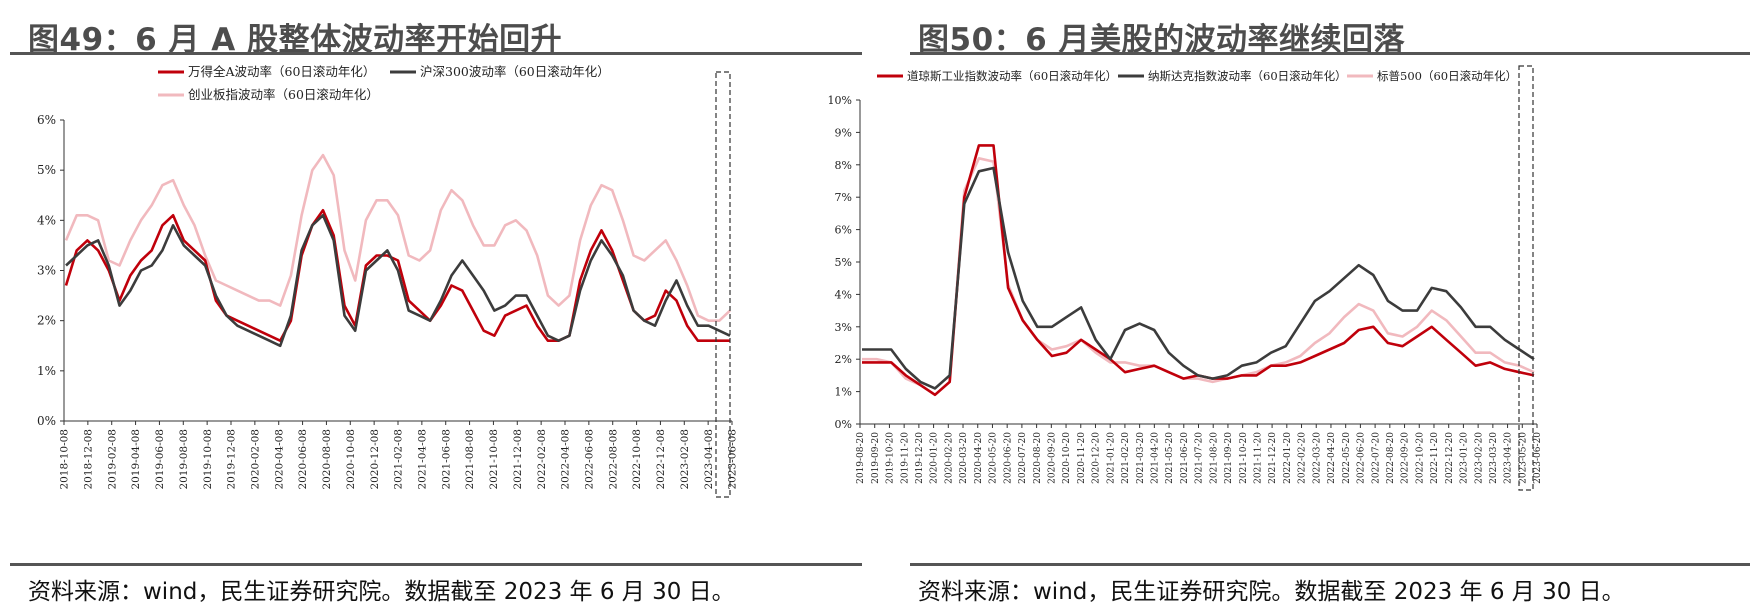 The width and height of the screenshot is (1751, 612). Describe the element at coordinates (351, 459) in the screenshot. I see `x-tick-label: 2020-10-08` at that location.